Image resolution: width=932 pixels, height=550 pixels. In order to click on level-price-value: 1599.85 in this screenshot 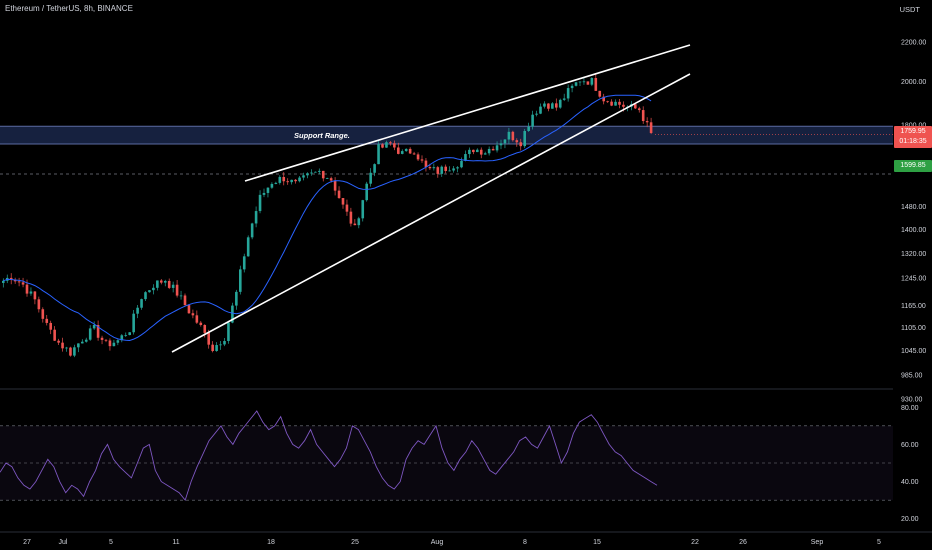, I will do `click(913, 165)`.